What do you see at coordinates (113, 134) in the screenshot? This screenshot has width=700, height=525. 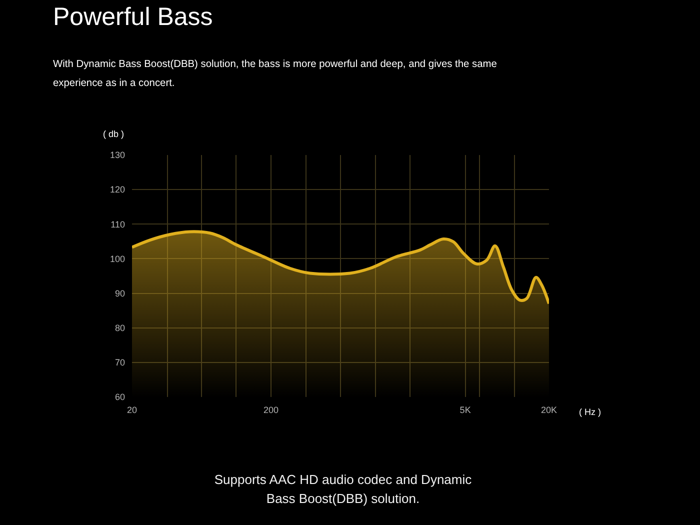 I see `y-axis-title: ( db )` at bounding box center [113, 134].